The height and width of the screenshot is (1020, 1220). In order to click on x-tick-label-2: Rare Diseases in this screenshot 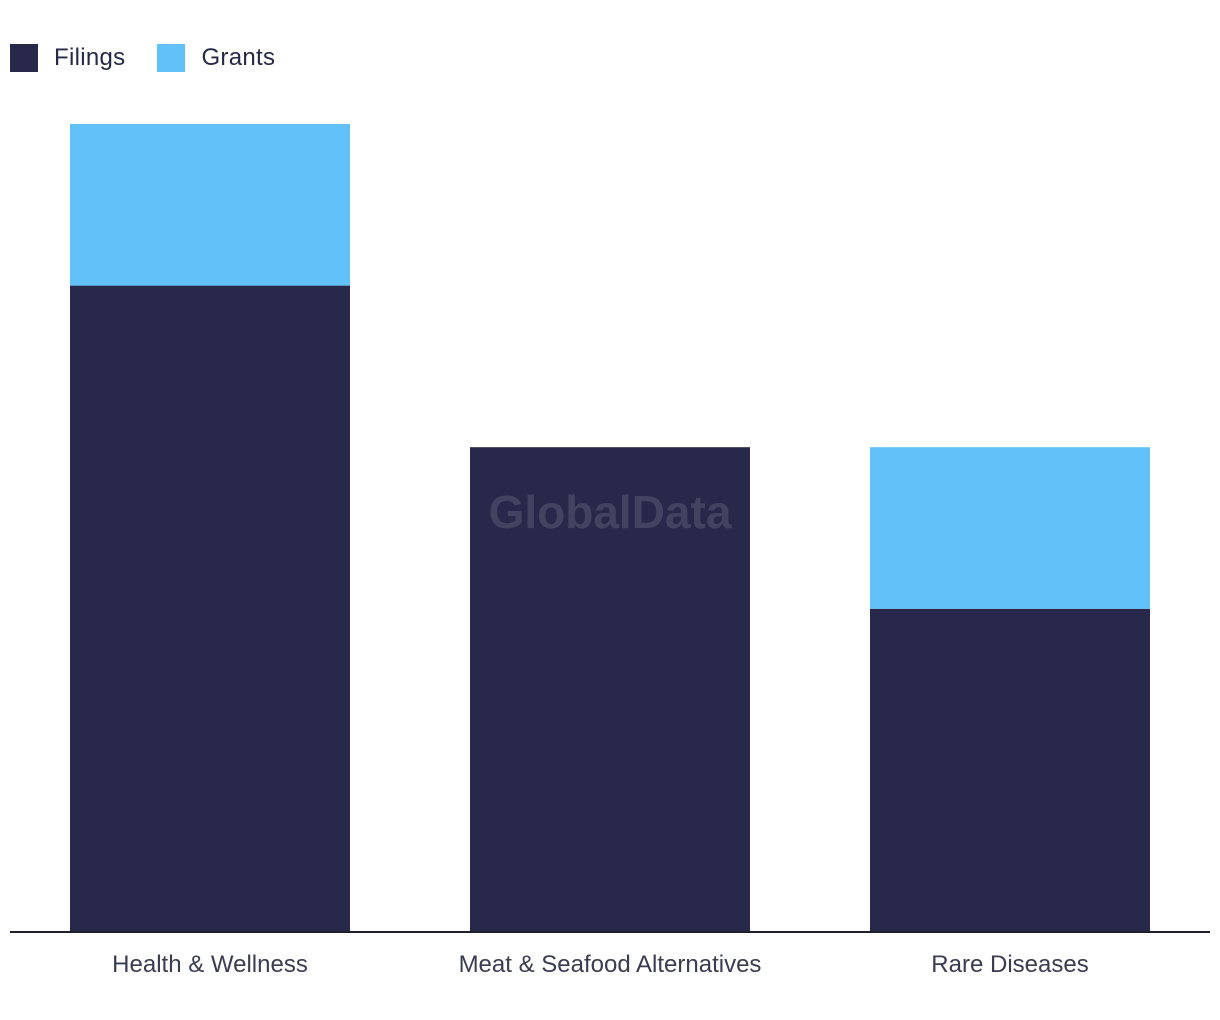, I will do `click(1009, 964)`.